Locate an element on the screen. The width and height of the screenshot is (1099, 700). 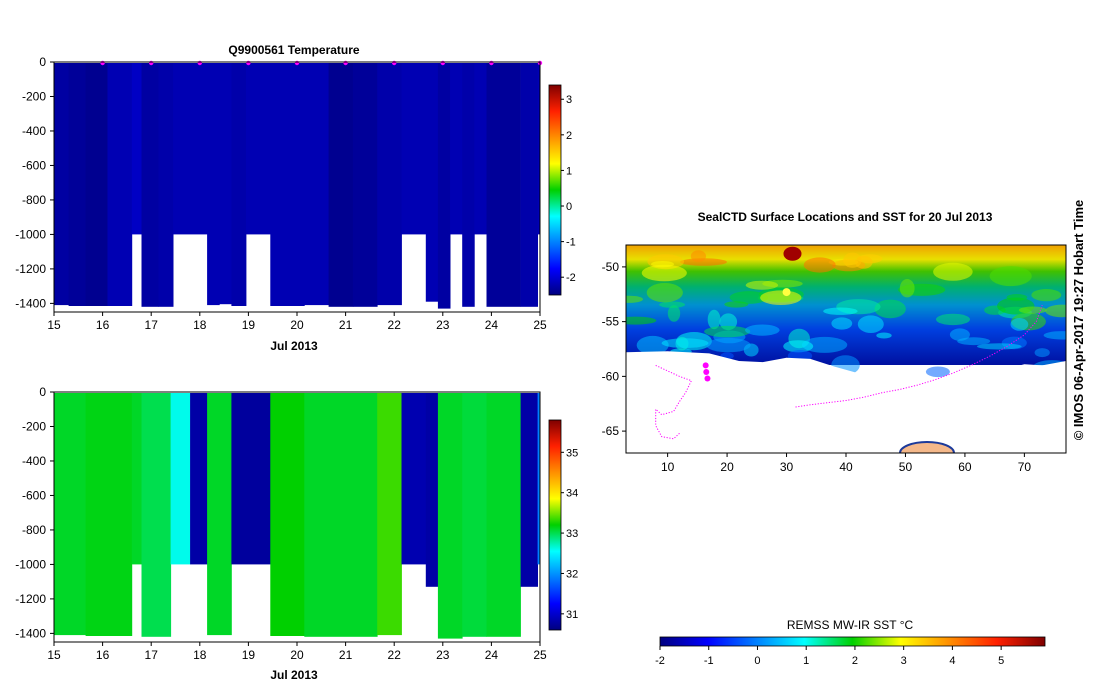
x-tick-label: 18 is located at coordinates (200, 655).